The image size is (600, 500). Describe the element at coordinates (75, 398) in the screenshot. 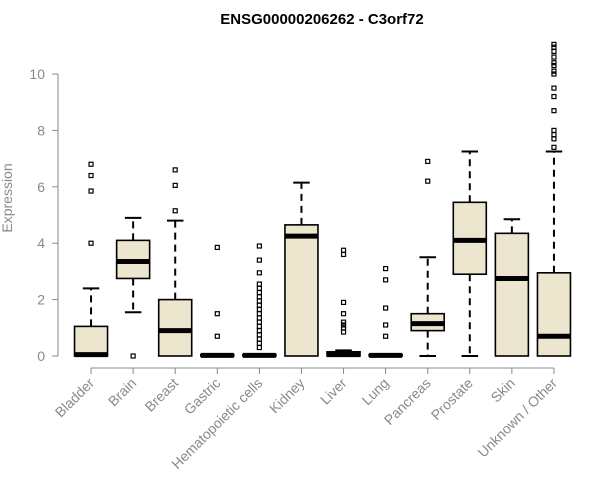

I see `x-tick-label: Bladder` at that location.